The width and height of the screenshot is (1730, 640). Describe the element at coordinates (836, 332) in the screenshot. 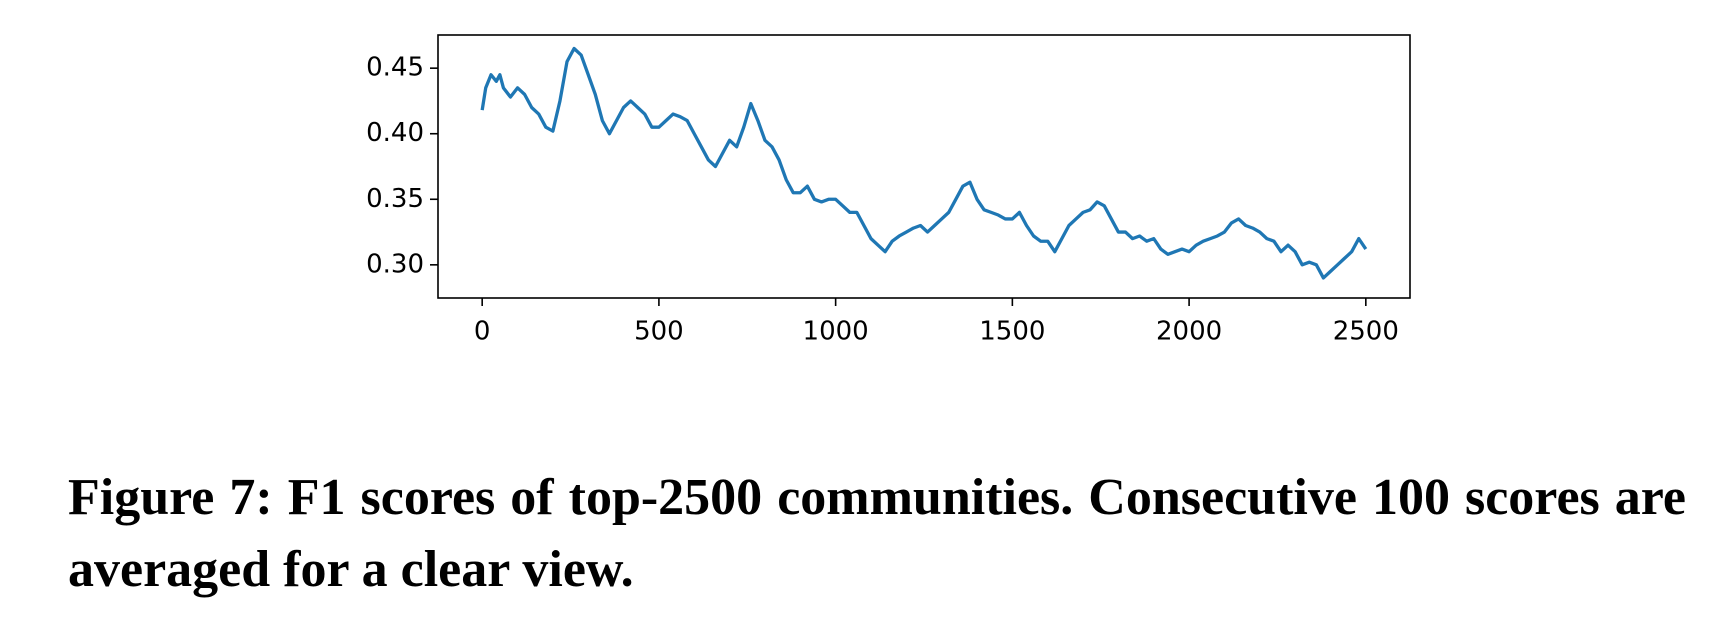

I see `x-tick-label: 1000` at that location.